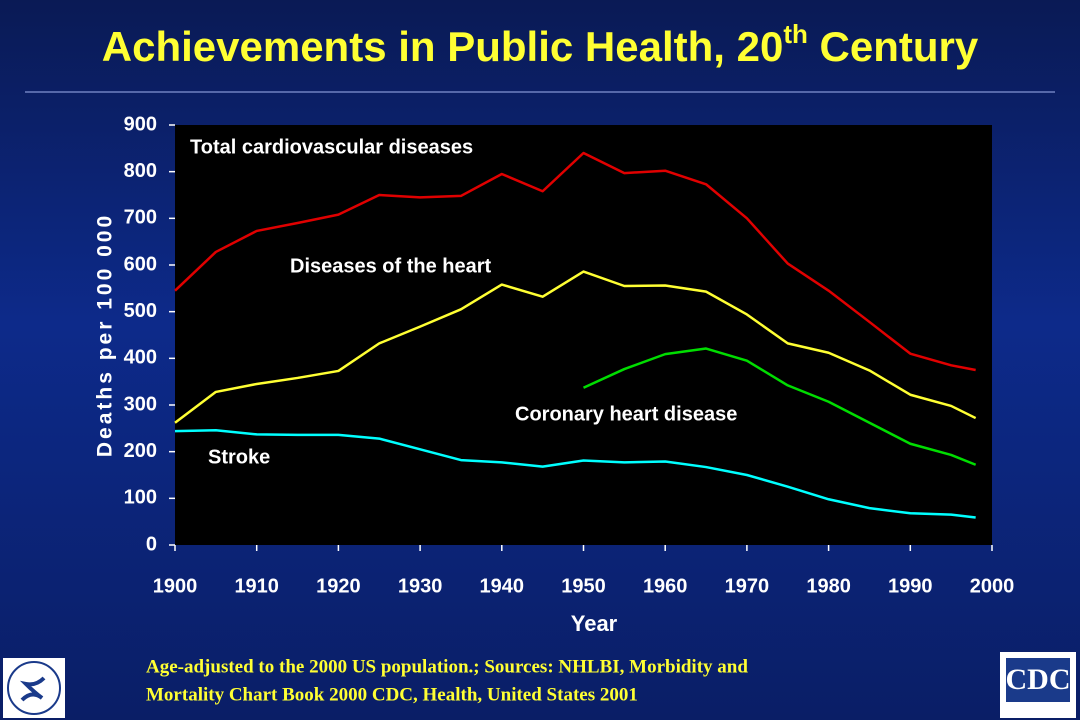 This screenshot has width=1080, height=720. I want to click on x-tick-label: 1970, so click(747, 586).